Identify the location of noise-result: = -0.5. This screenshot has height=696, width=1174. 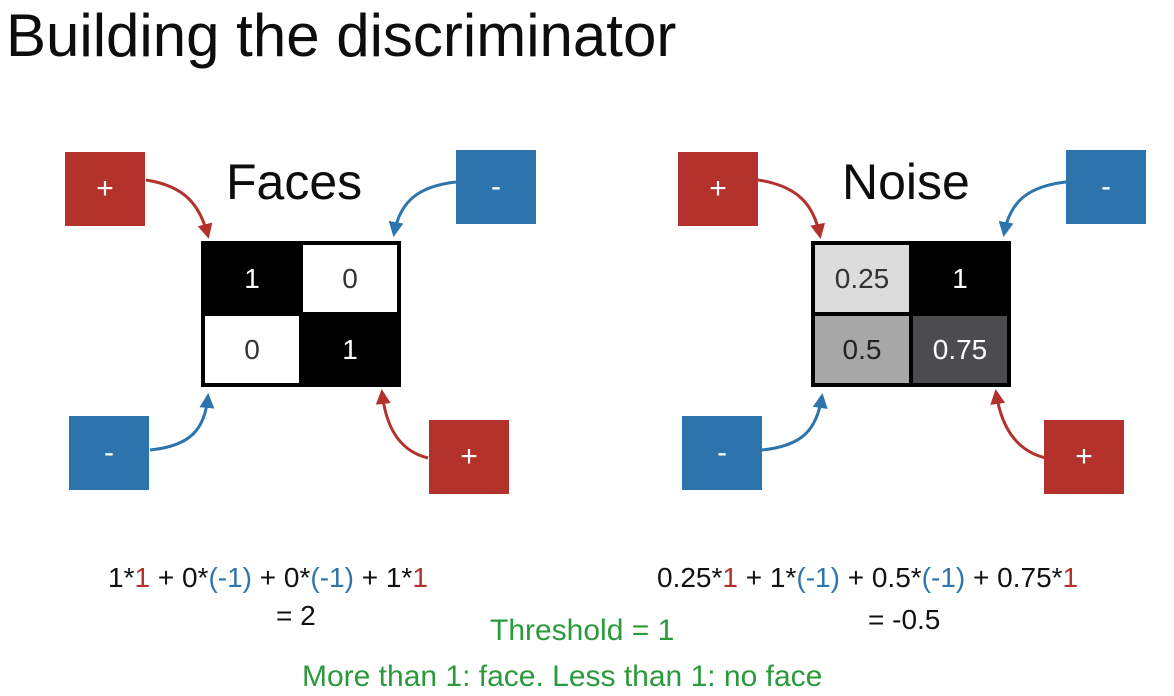
(904, 619).